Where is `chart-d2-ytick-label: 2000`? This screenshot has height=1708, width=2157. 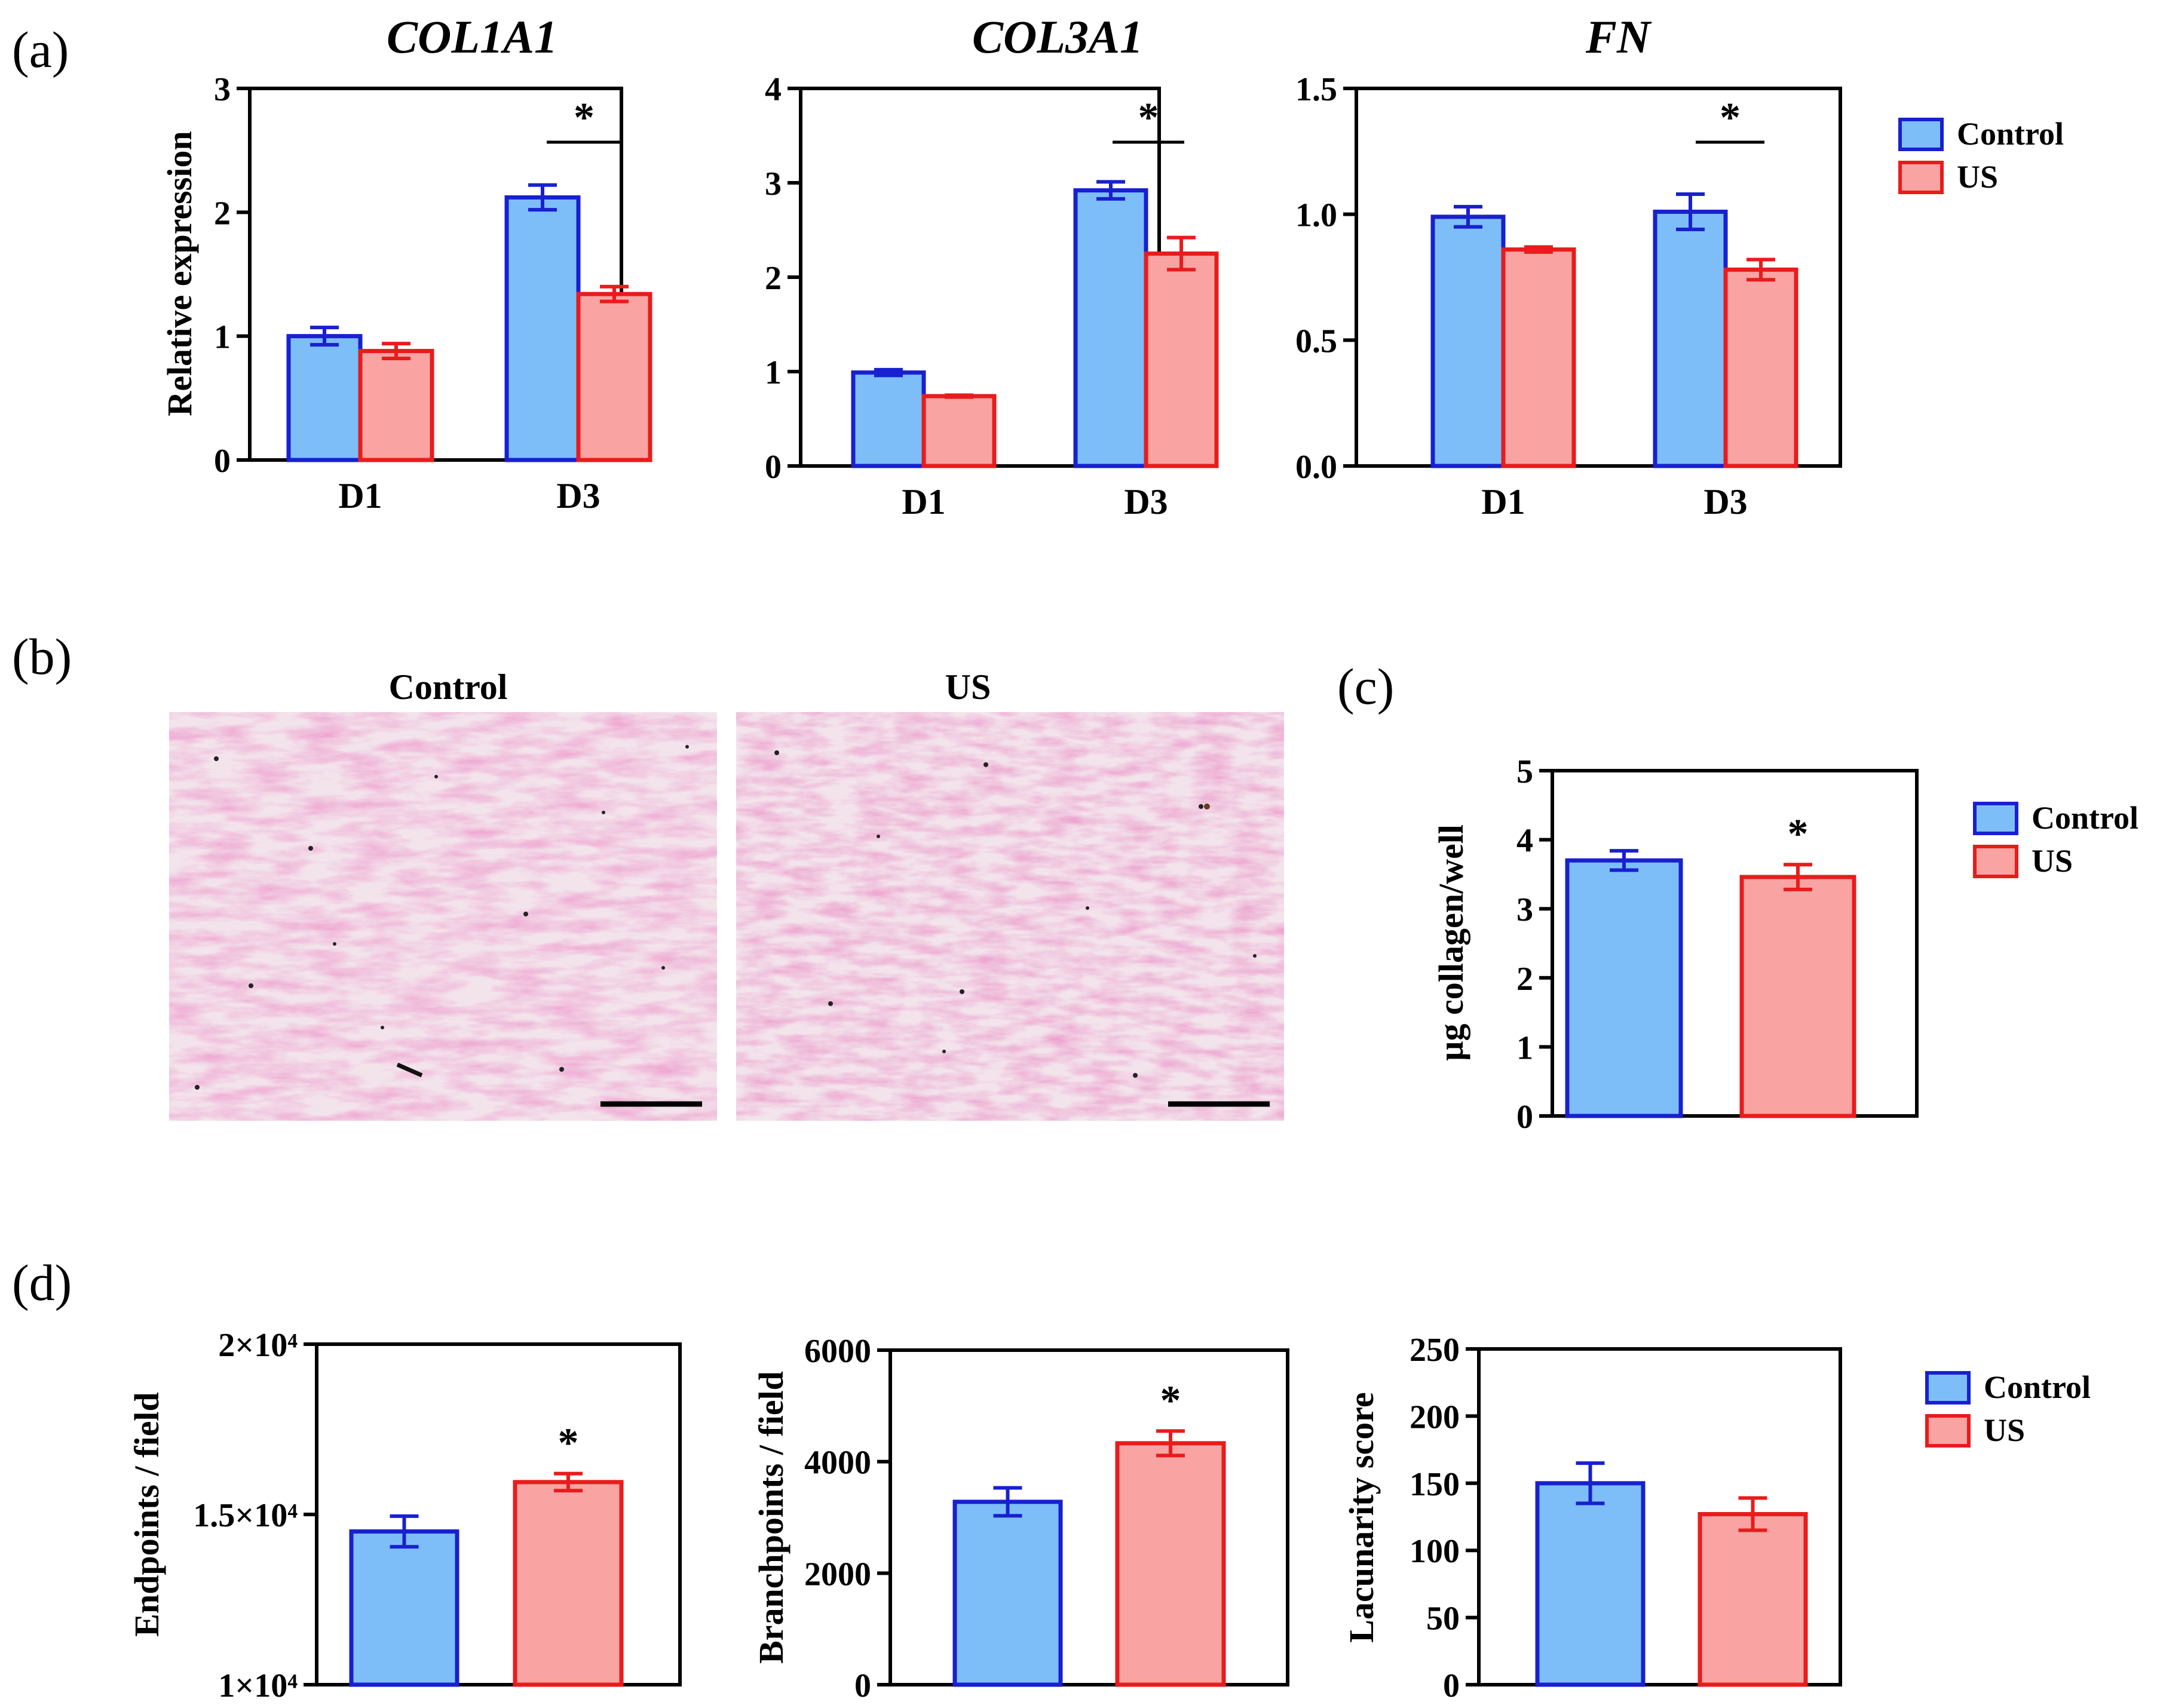 chart-d2-ytick-label: 2000 is located at coordinates (837, 1574).